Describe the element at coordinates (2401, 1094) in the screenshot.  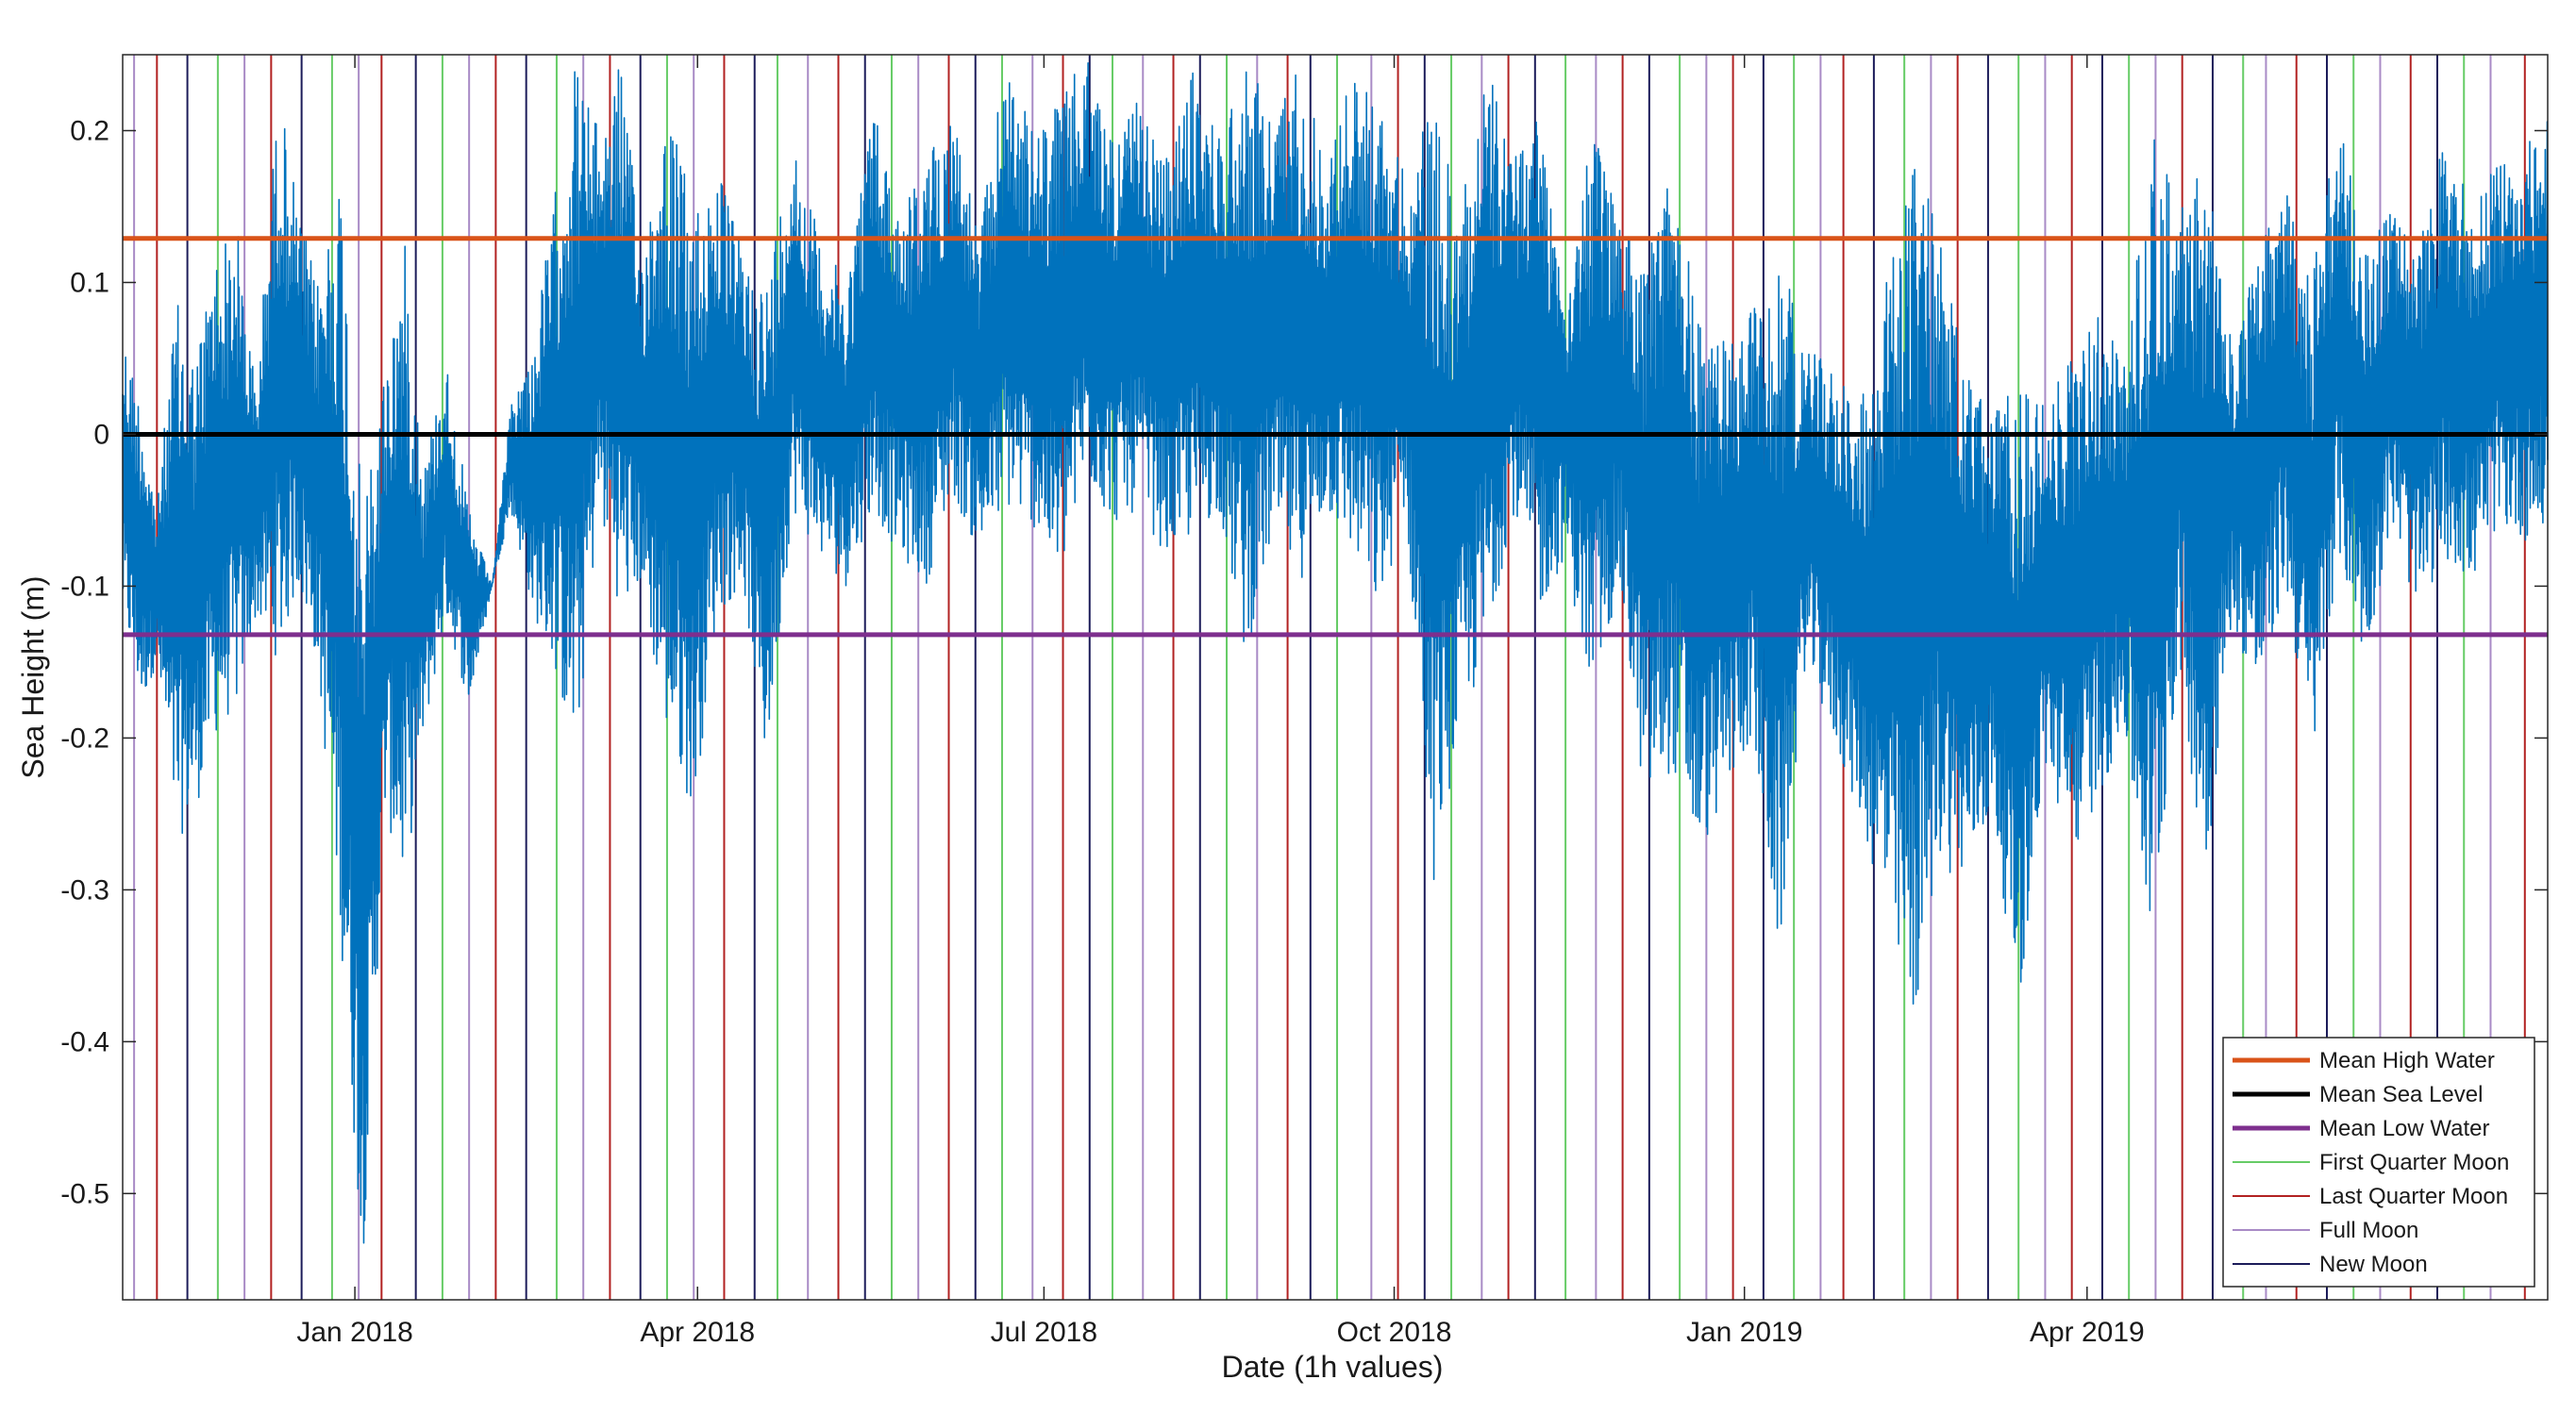
I see `legend-label: Mean Sea Level` at that location.